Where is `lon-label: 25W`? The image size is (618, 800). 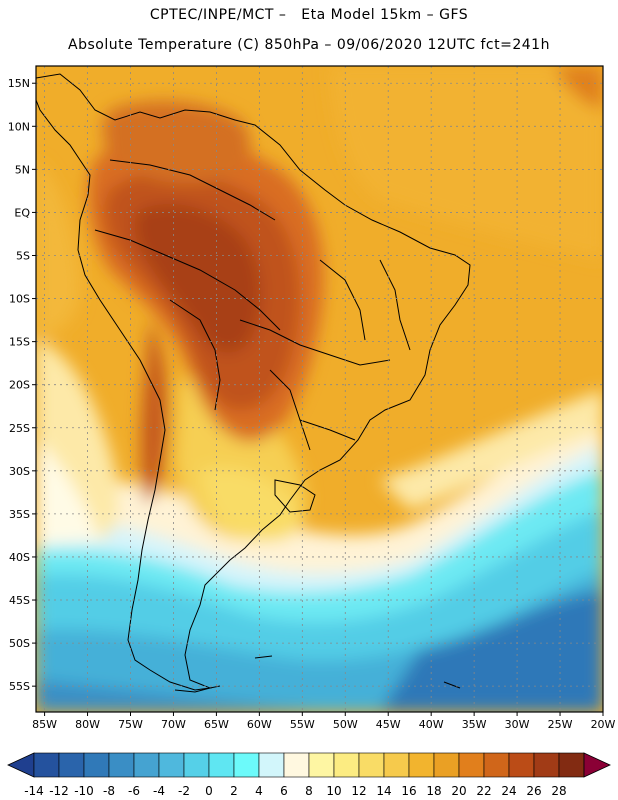
lon-label: 25W is located at coordinates (560, 724).